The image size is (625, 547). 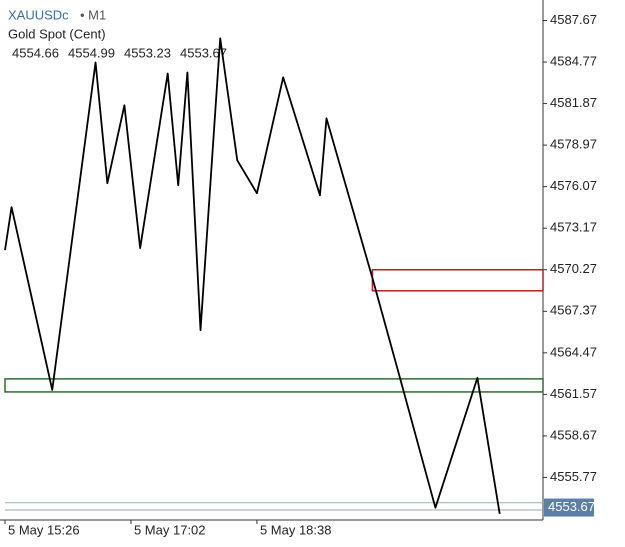 I want to click on y-tick-label: 4584.77, so click(x=573, y=60).